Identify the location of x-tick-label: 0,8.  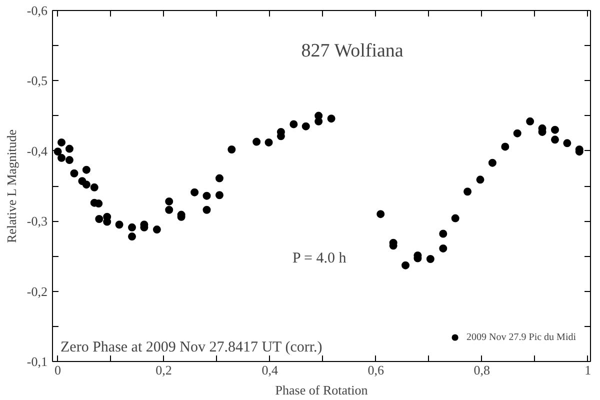
(482, 370).